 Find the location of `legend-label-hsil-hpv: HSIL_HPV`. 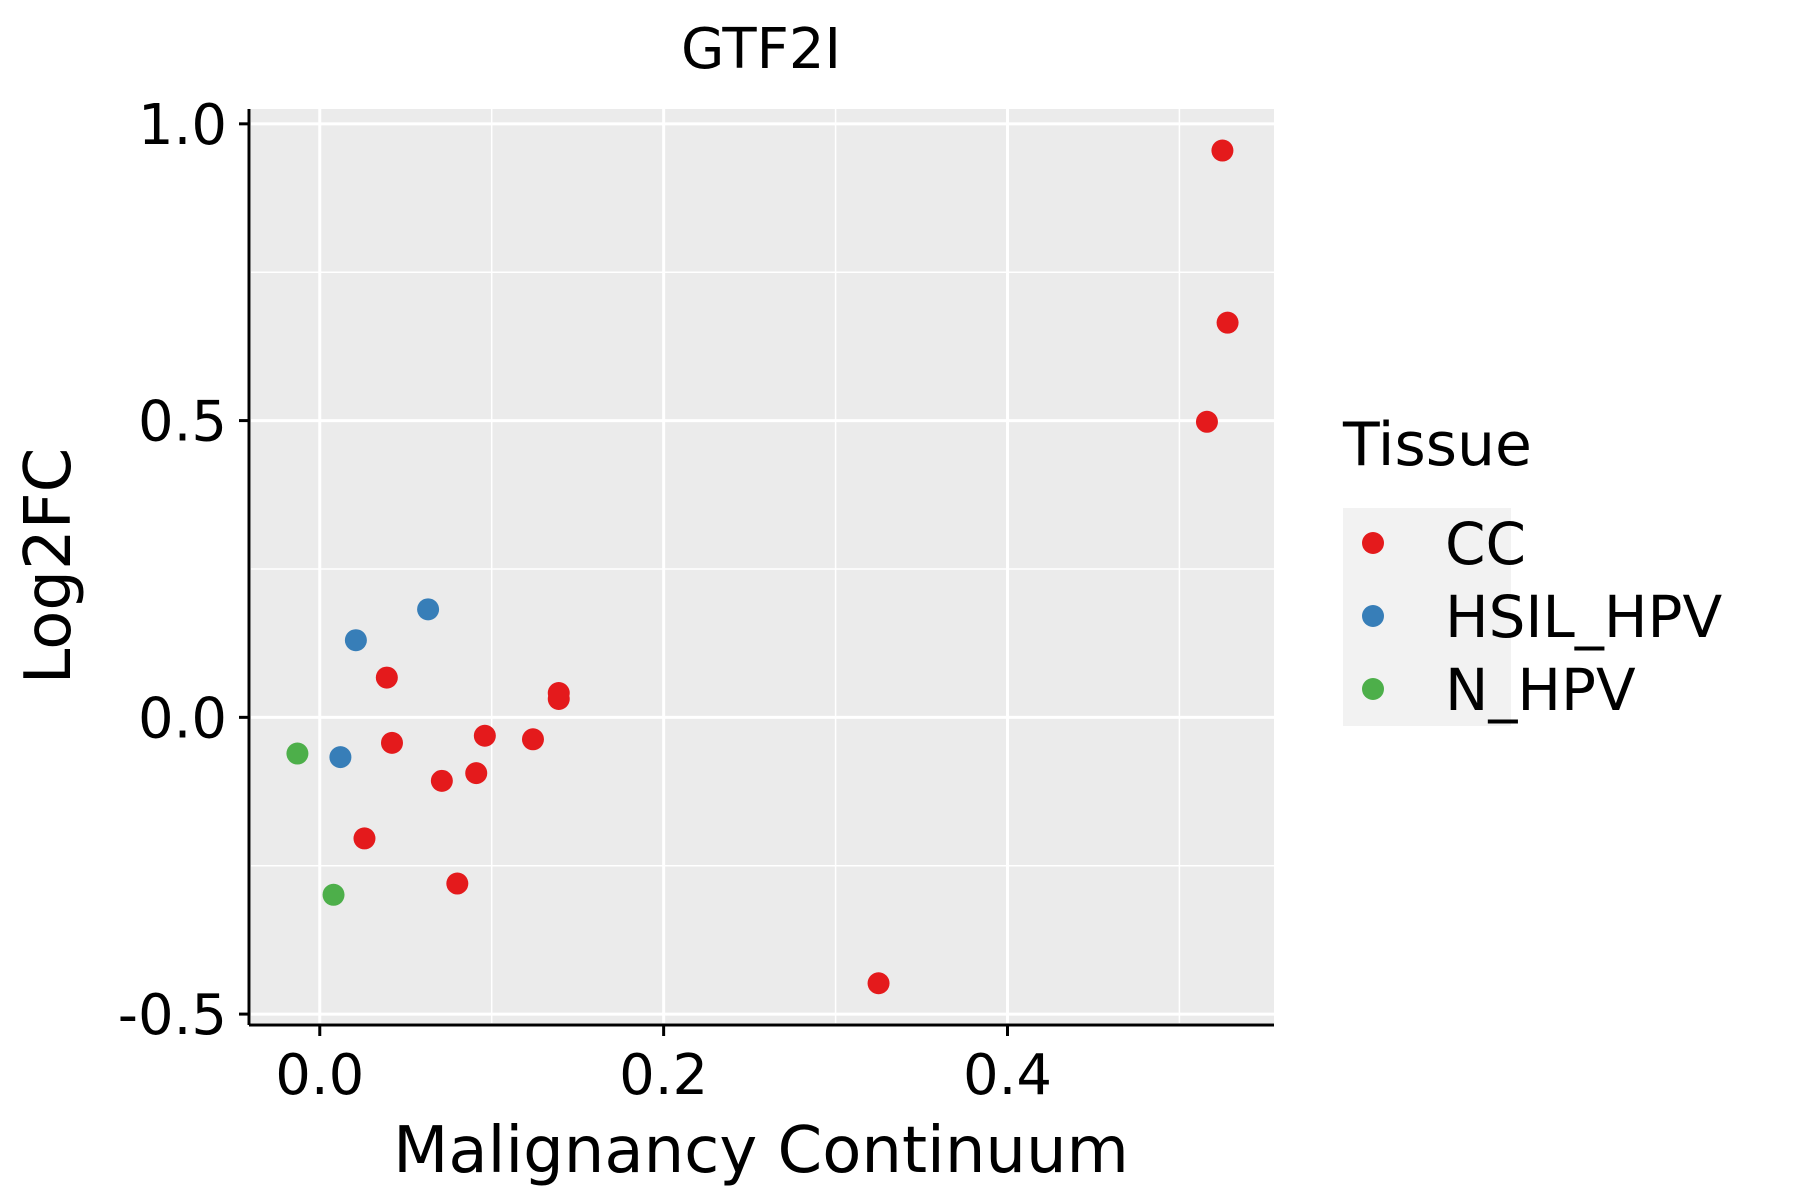

legend-label-hsil-hpv: HSIL_HPV is located at coordinates (1583, 617).